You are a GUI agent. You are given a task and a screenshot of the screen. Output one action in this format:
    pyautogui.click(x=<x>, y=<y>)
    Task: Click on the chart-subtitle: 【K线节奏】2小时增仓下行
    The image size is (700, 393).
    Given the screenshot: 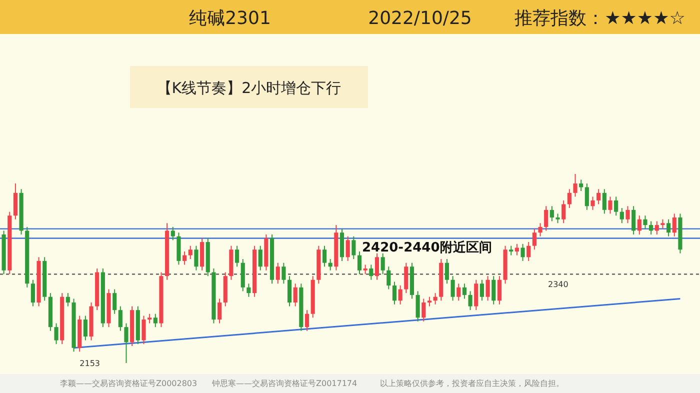 What is the action you would take?
    pyautogui.click(x=249, y=88)
    